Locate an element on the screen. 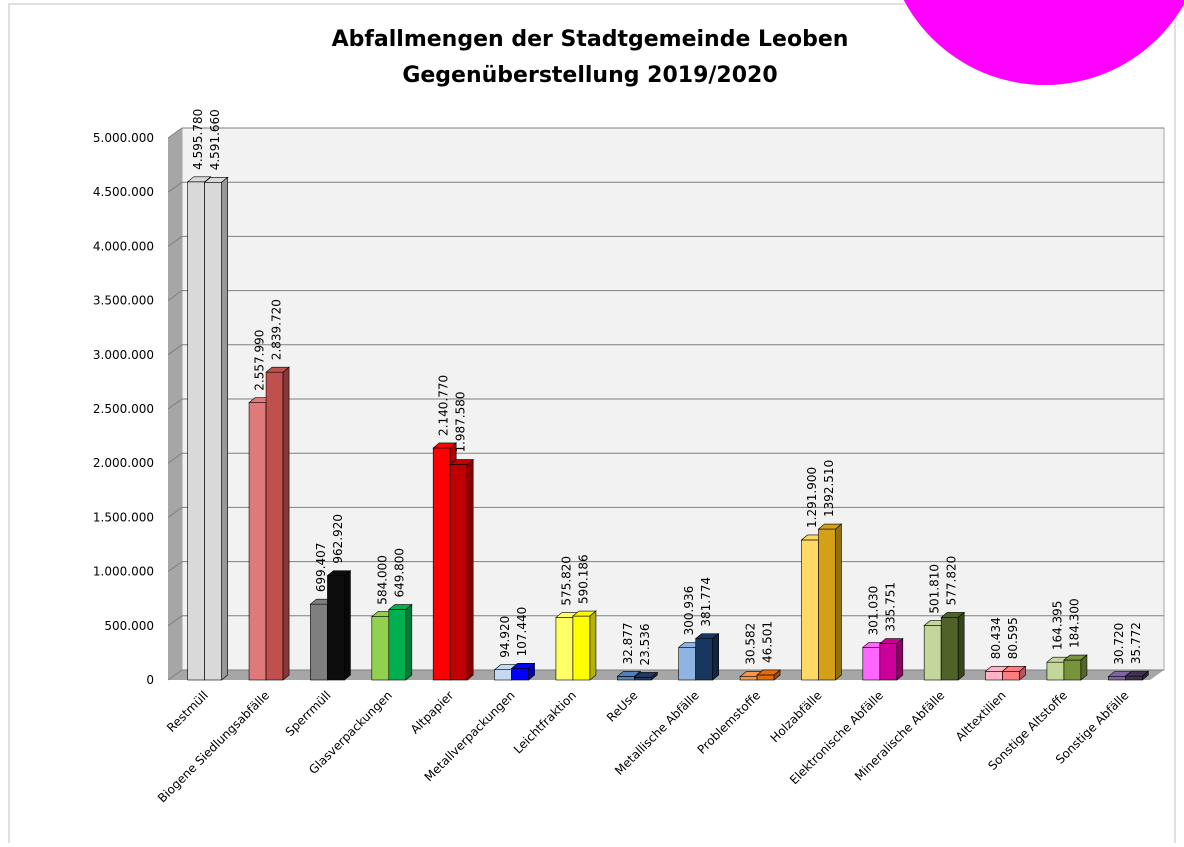 The width and height of the screenshot is (1184, 847). value-label: 80.595 is located at coordinates (1013, 638).